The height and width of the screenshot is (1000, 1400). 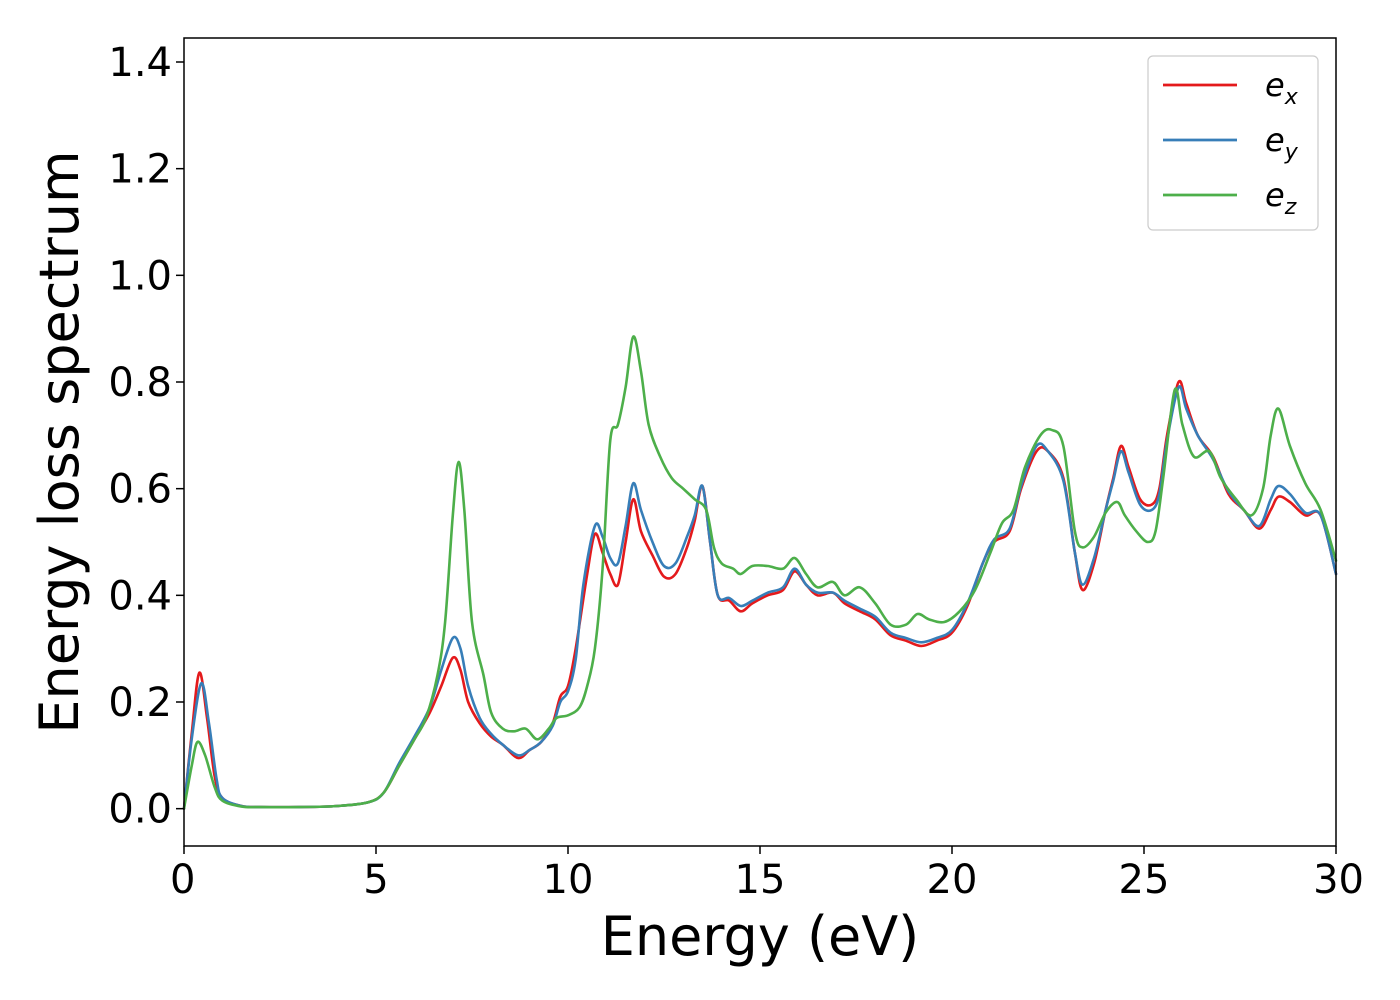 What do you see at coordinates (760, 880) in the screenshot?
I see `x-tick-label: 15` at bounding box center [760, 880].